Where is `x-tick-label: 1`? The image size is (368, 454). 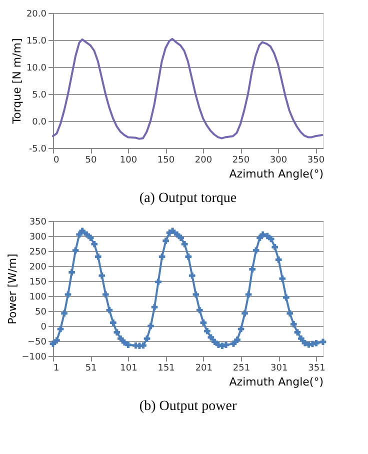
x-tick-label: 1 is located at coordinates (57, 369).